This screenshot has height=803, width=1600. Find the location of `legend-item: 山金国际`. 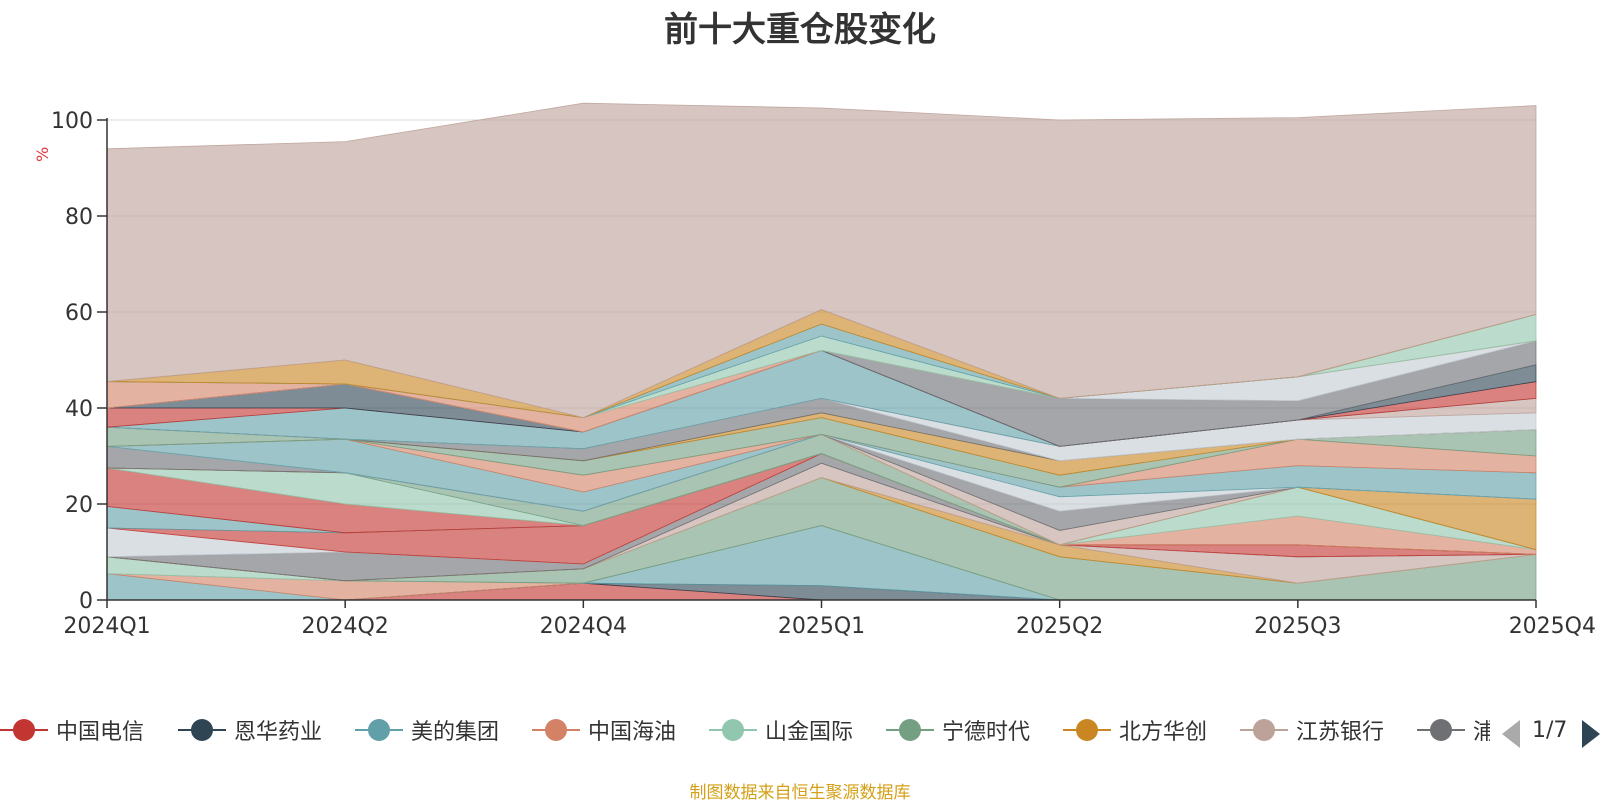

legend-item: 山金国际 is located at coordinates (780, 730).